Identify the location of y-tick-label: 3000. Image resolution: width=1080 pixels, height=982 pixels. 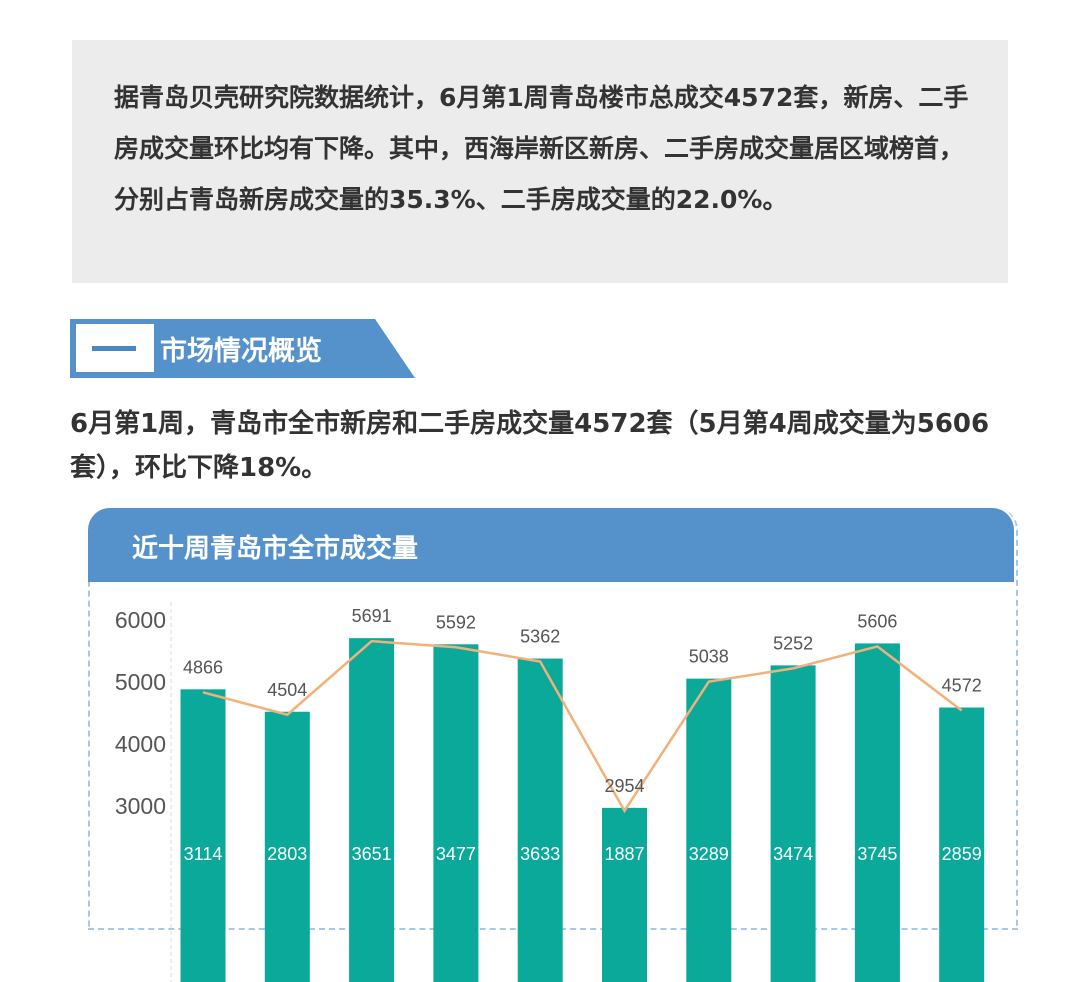
(140, 806).